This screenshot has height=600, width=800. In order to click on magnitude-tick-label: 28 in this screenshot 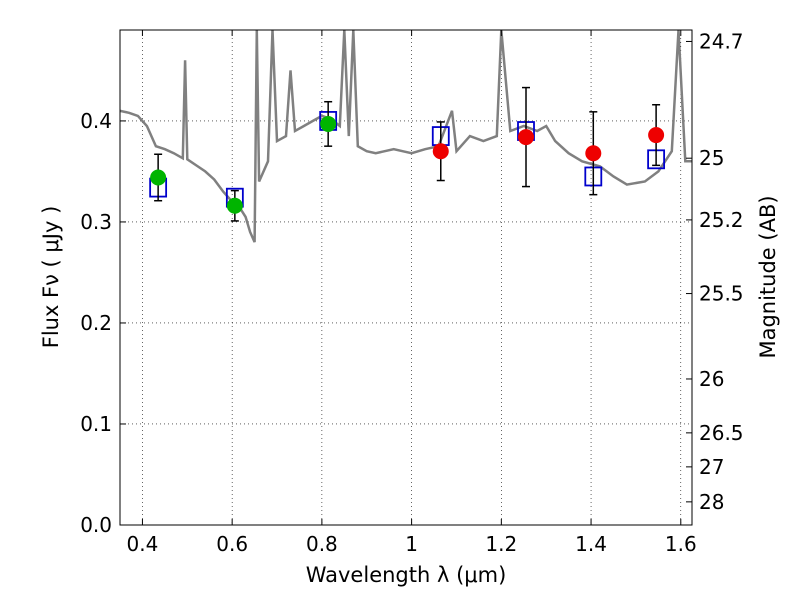, I will do `click(711, 502)`.